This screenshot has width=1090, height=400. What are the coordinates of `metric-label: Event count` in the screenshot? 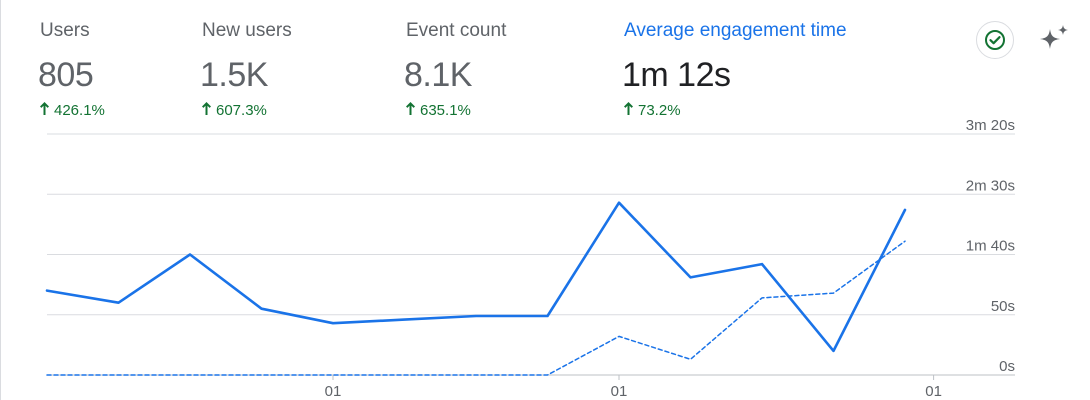 It's located at (456, 30).